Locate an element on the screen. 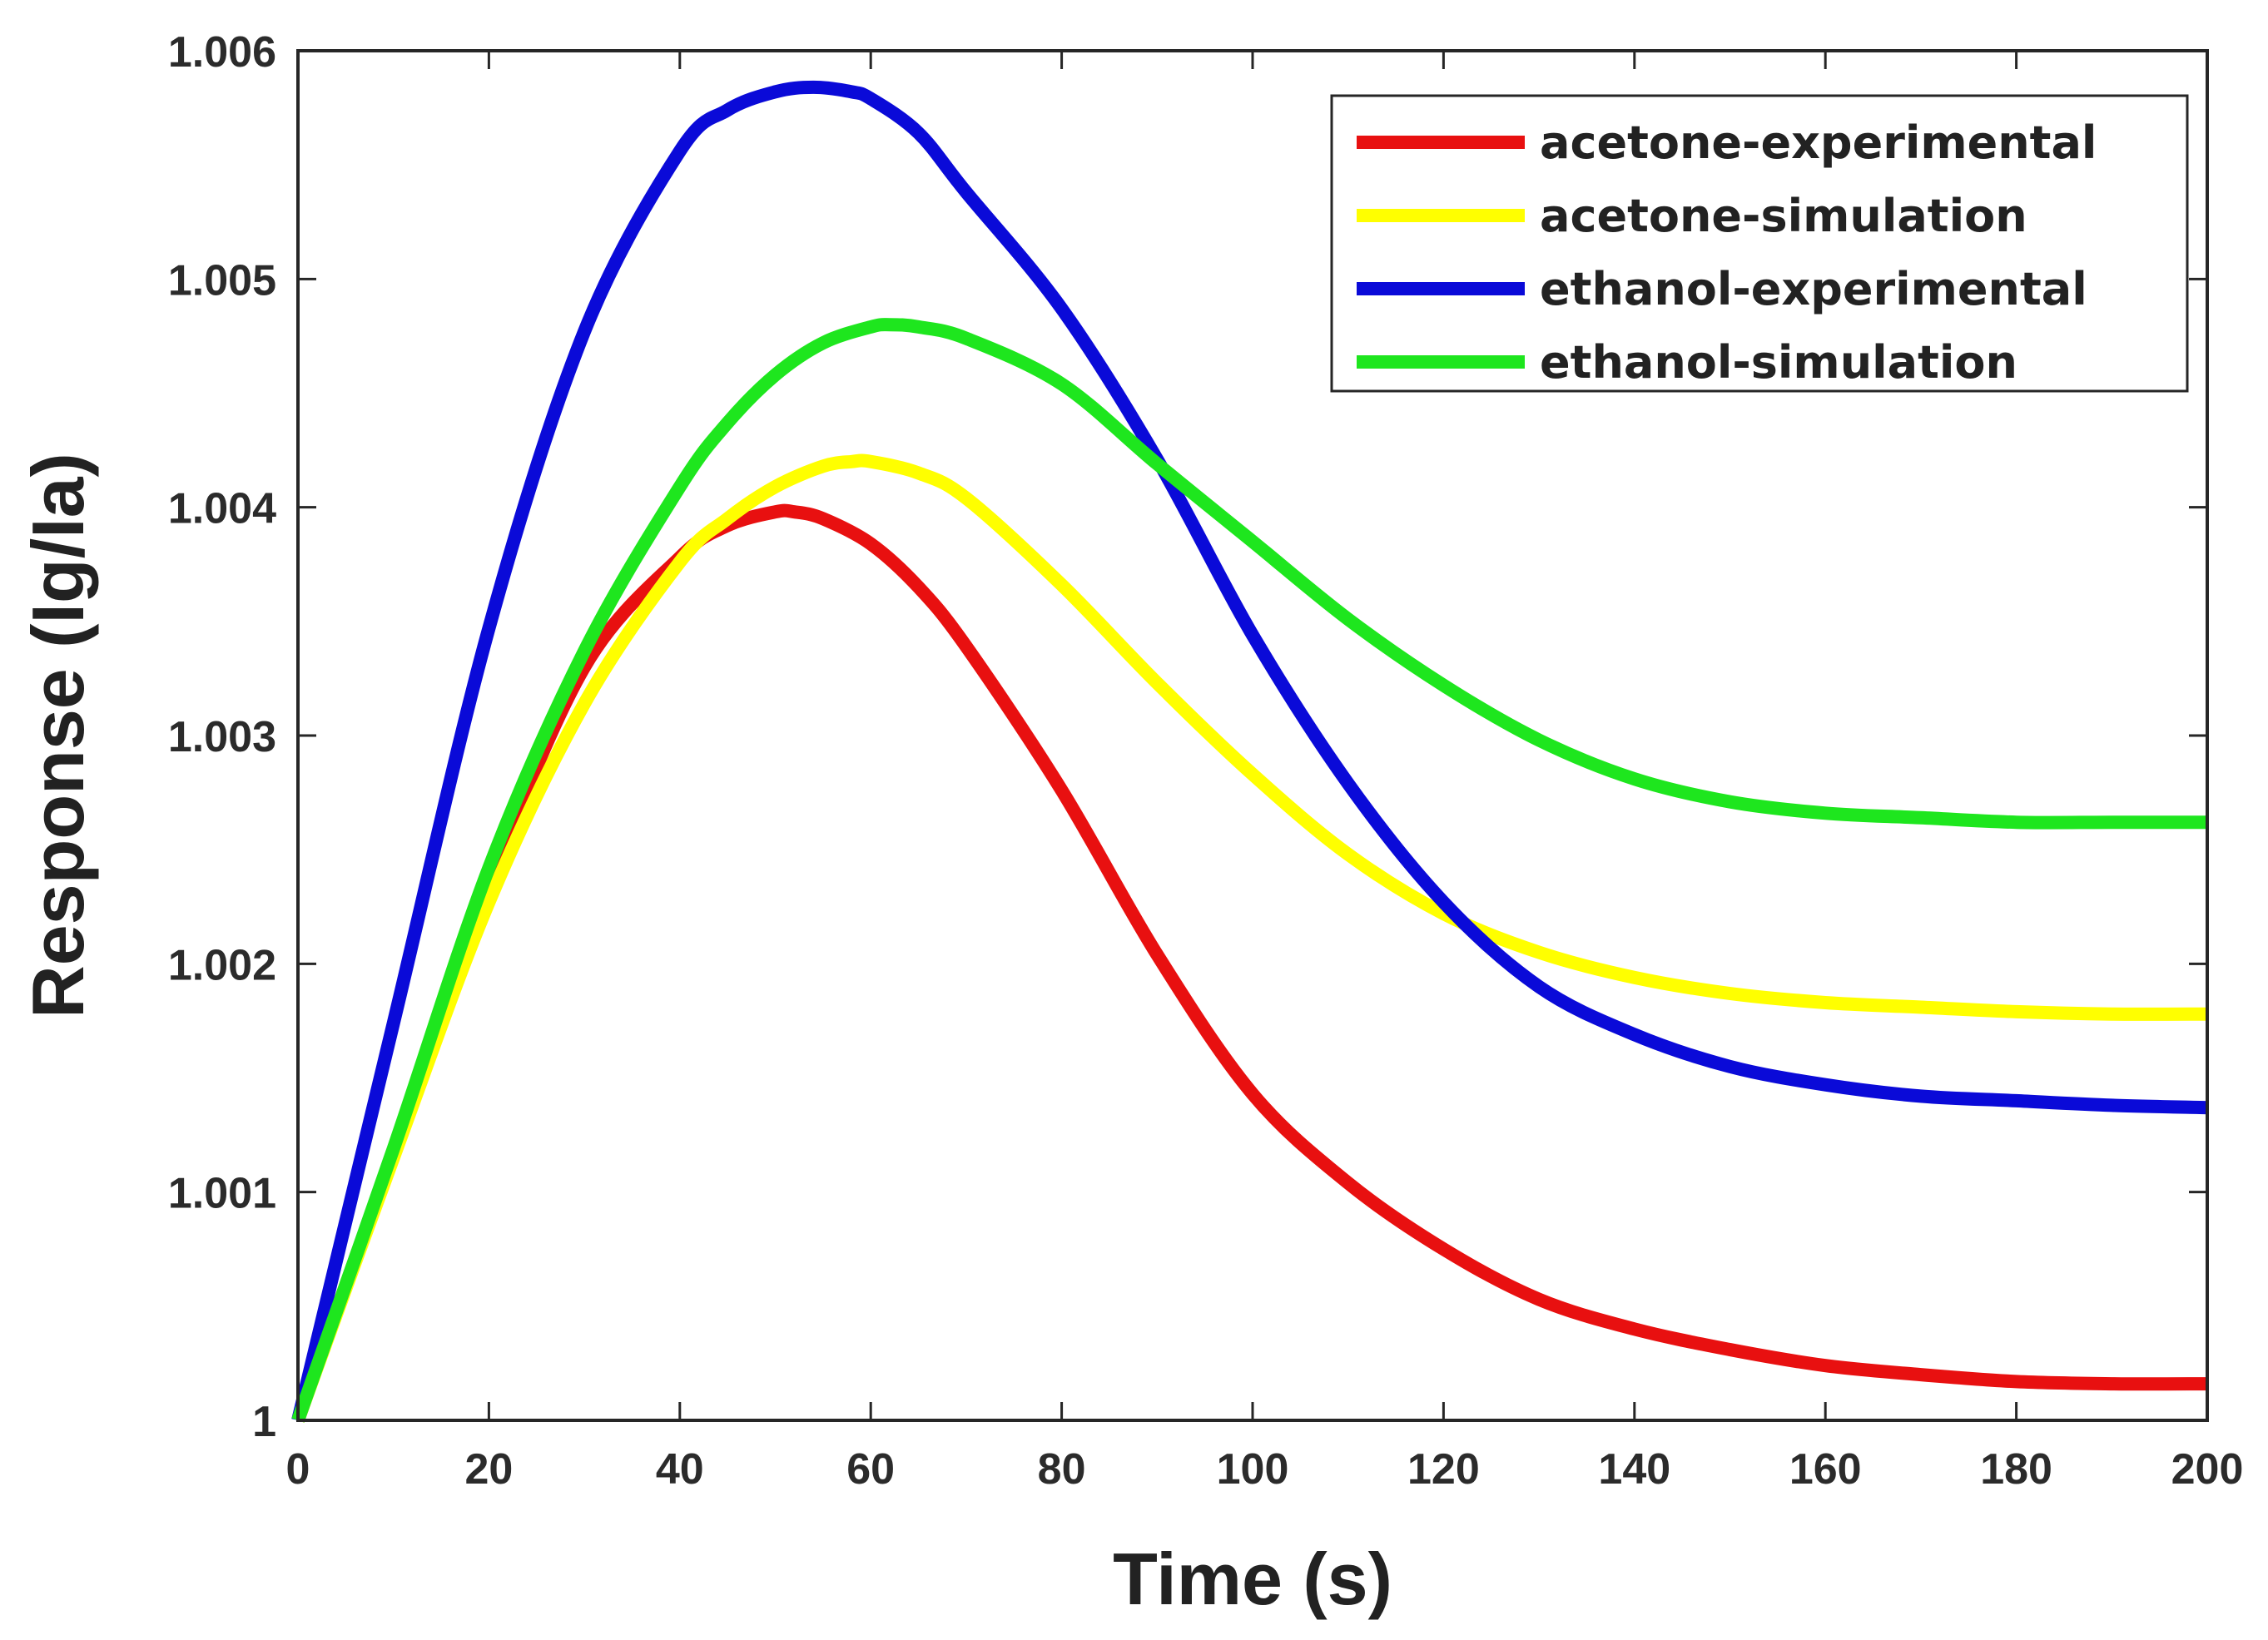  y-tick-label: 1.006 is located at coordinates (222, 52).